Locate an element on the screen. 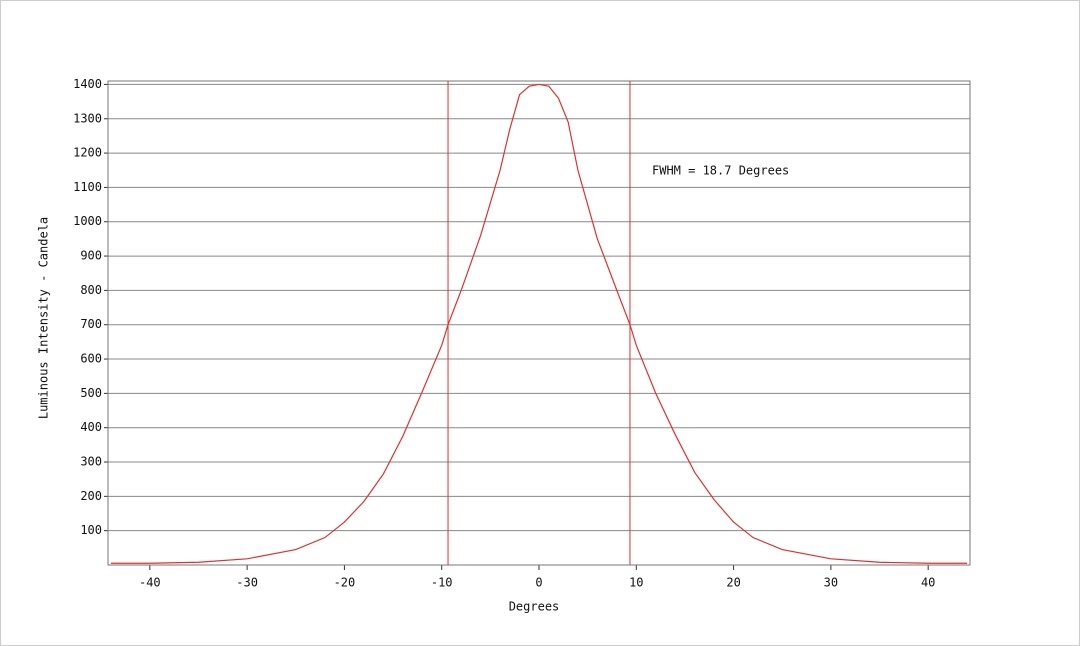  y-tick-label: 100 is located at coordinates (91, 530).